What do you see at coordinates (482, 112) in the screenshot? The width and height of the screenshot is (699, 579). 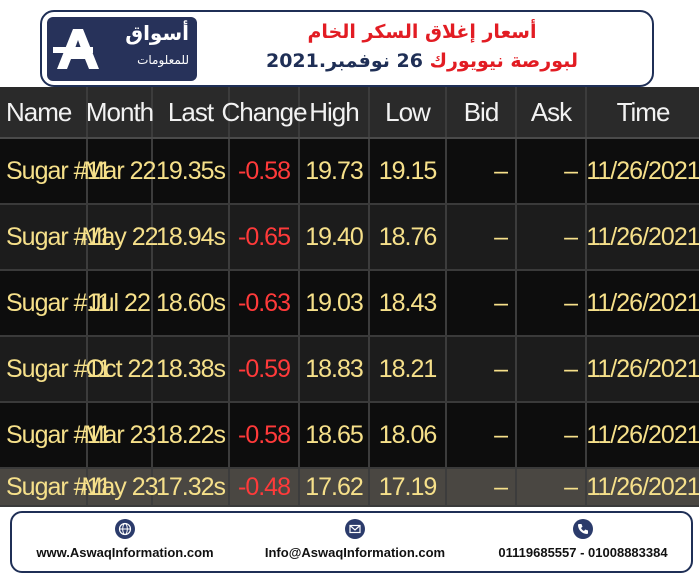 I see `header-bid: Bid` at bounding box center [482, 112].